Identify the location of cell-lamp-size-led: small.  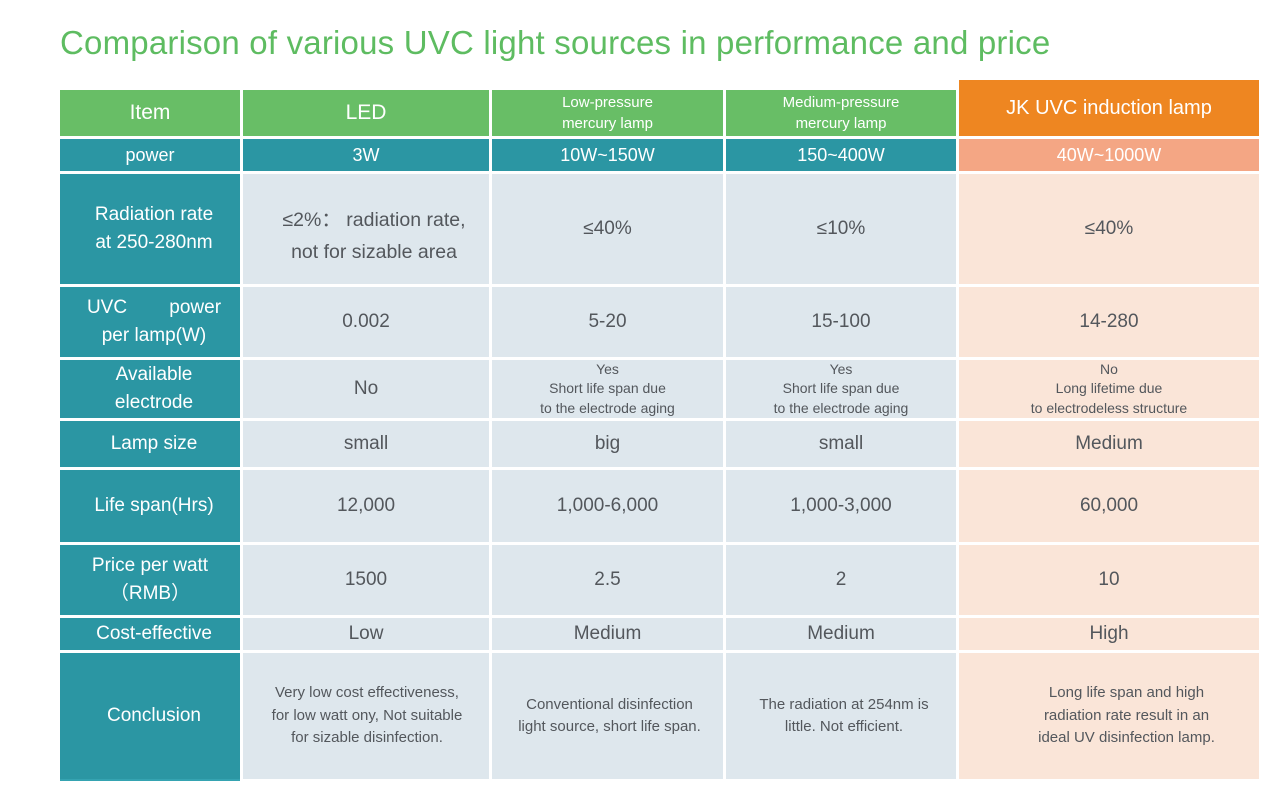
(366, 444).